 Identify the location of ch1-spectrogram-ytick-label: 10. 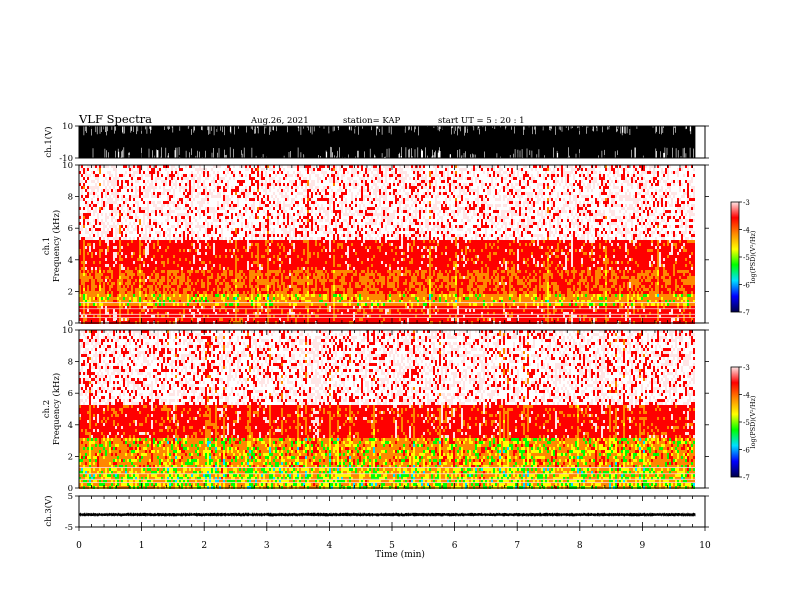
(67, 166).